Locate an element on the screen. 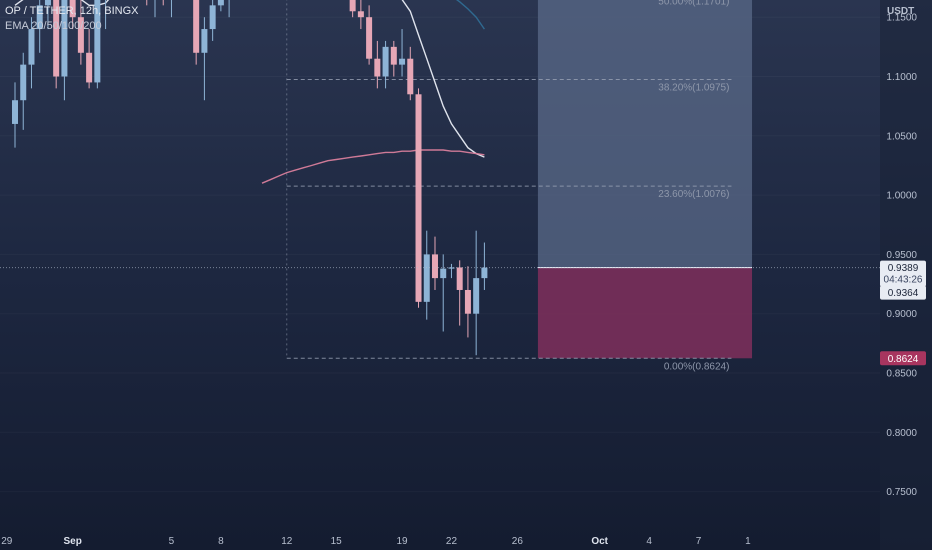  fib-level-label: 38.20%(1.0975) is located at coordinates (693, 87).